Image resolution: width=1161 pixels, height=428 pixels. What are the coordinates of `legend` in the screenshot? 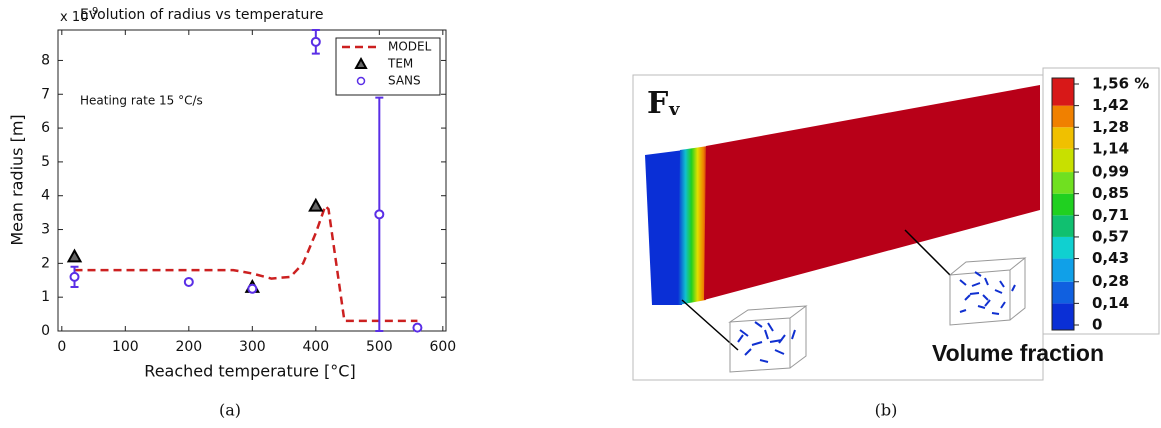 It's located at (388, 66).